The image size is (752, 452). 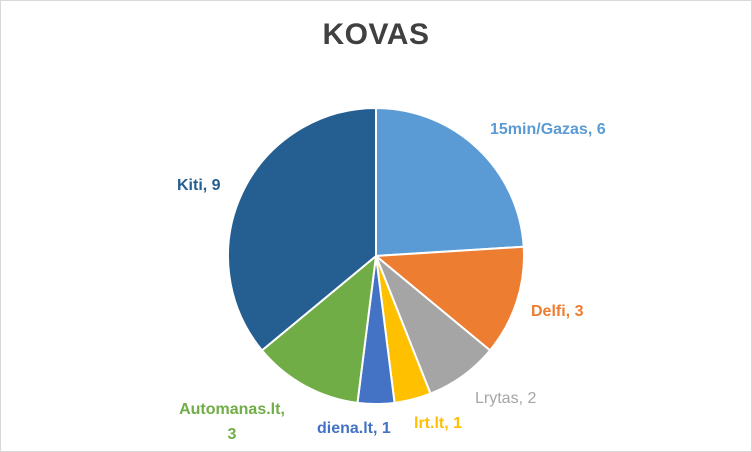 What do you see at coordinates (557, 311) in the screenshot?
I see `slice-label-delfi: Delfi, 3` at bounding box center [557, 311].